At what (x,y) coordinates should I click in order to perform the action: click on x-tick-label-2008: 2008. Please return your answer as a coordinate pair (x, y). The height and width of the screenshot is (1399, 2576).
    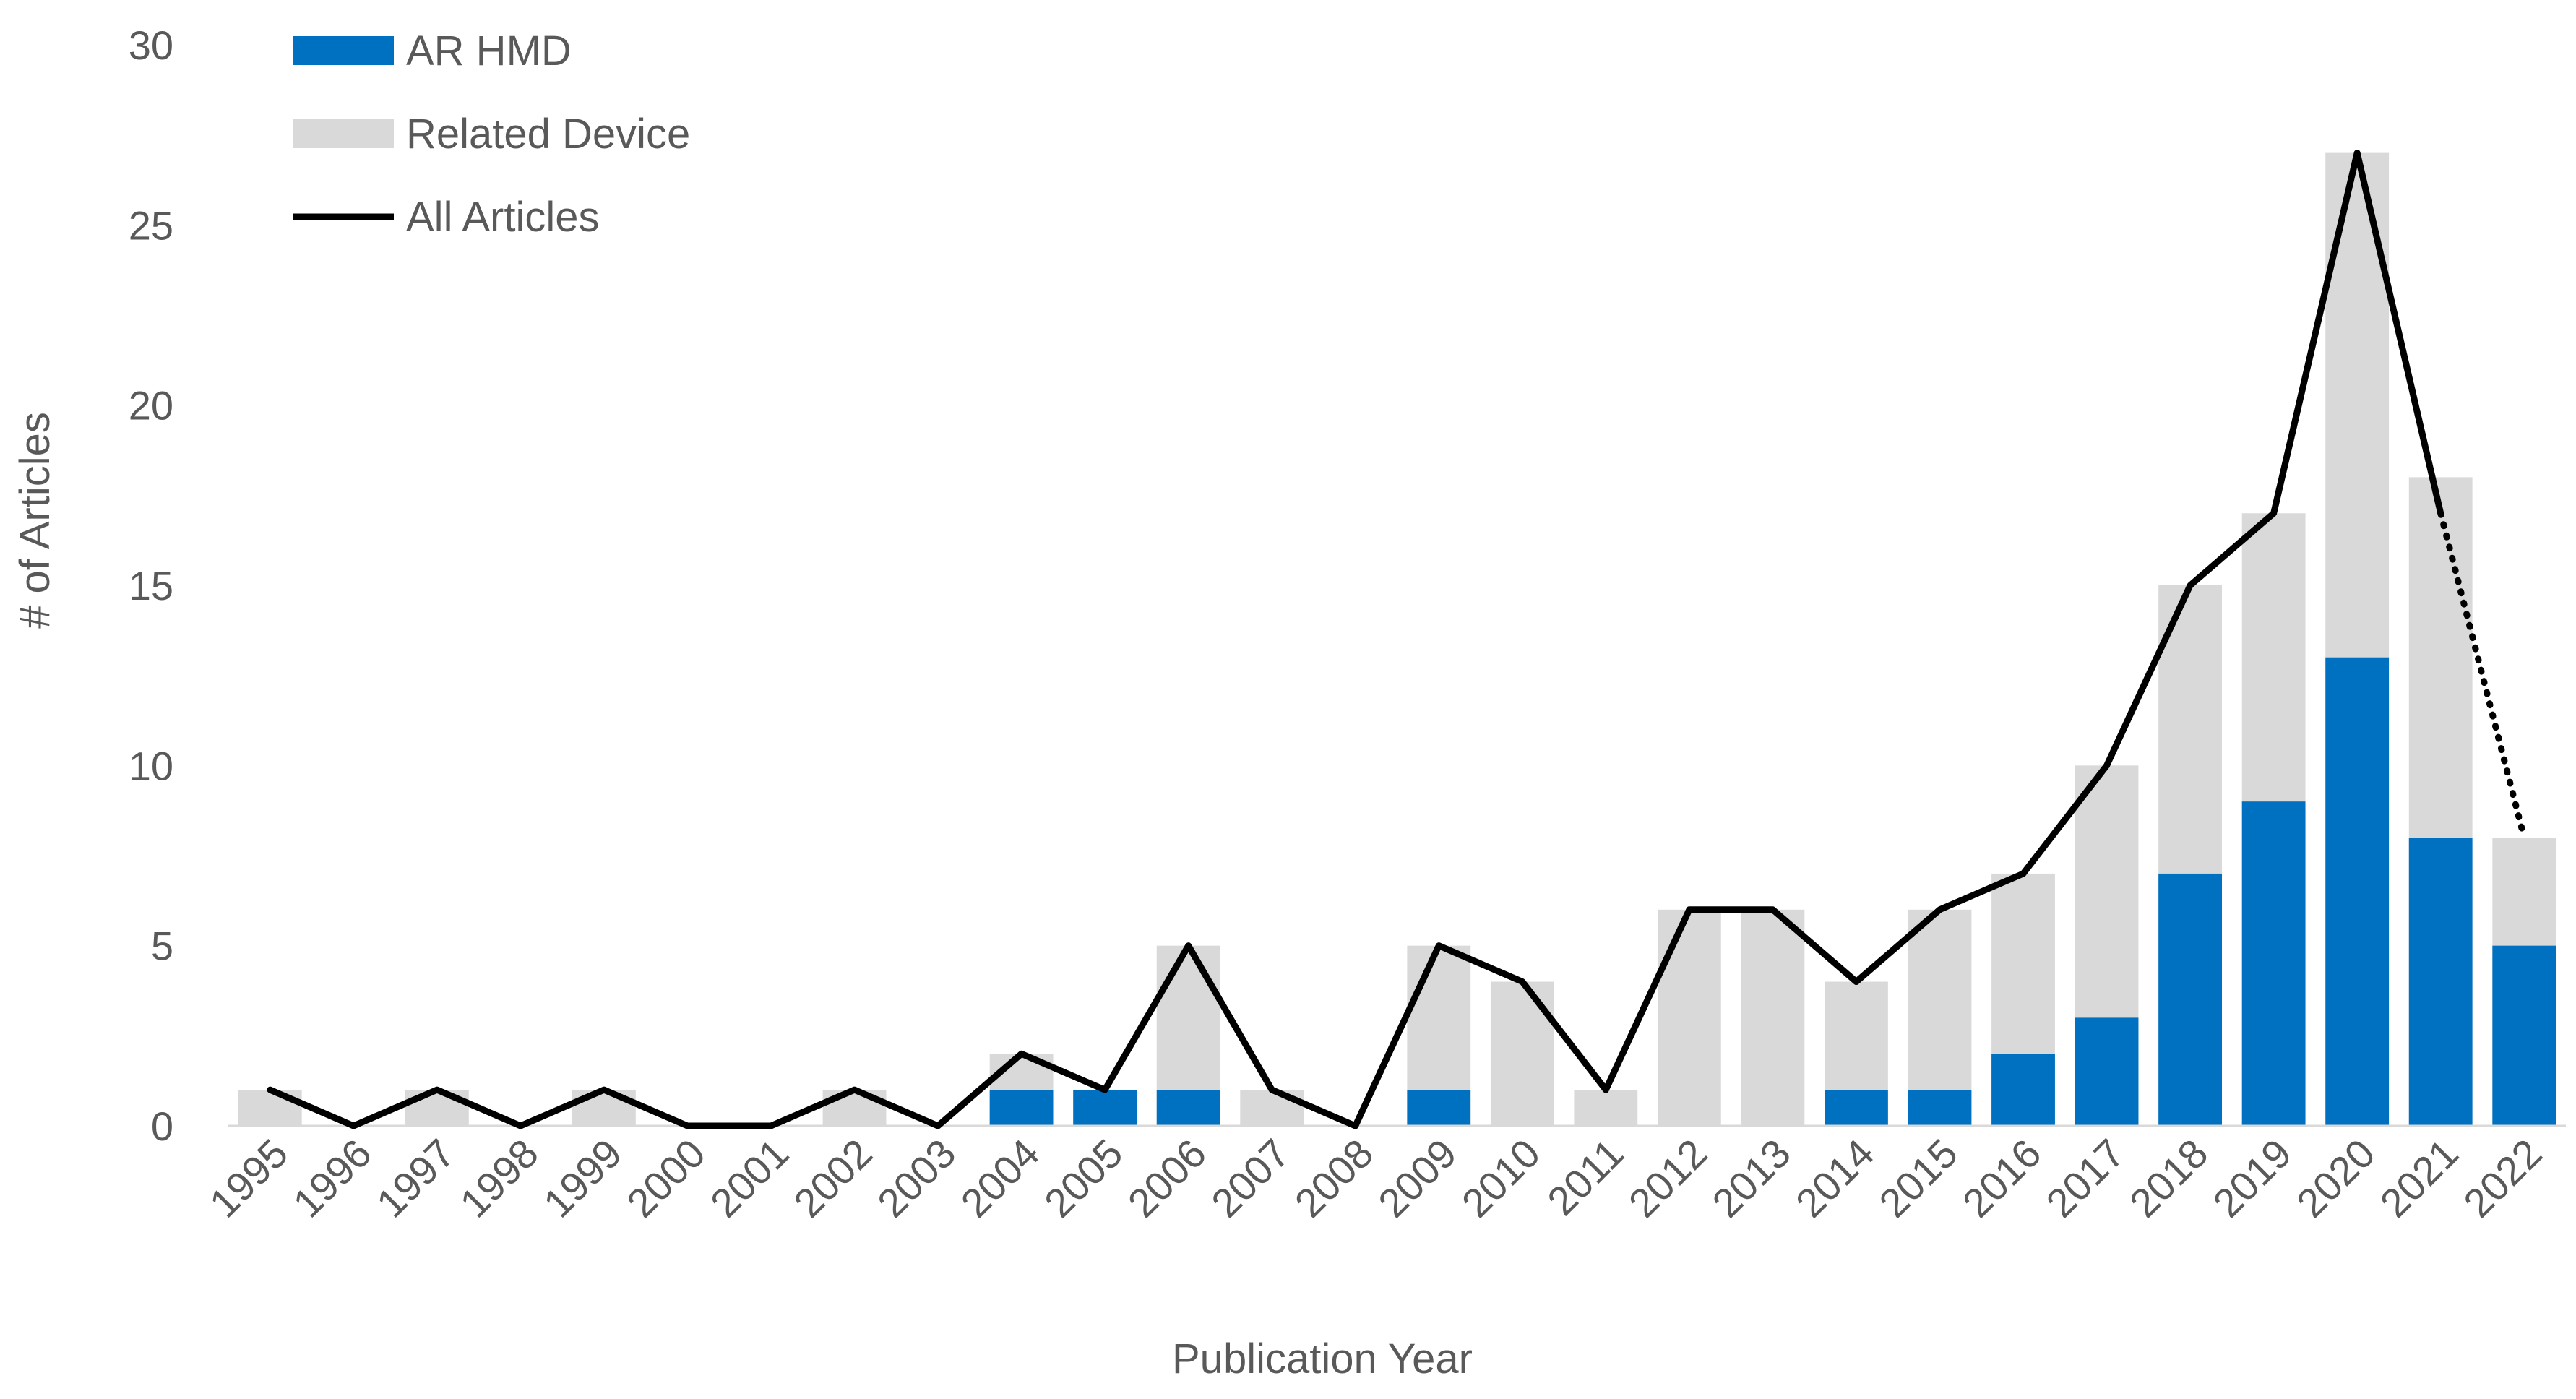
    Looking at the image, I should click on (1334, 1178).